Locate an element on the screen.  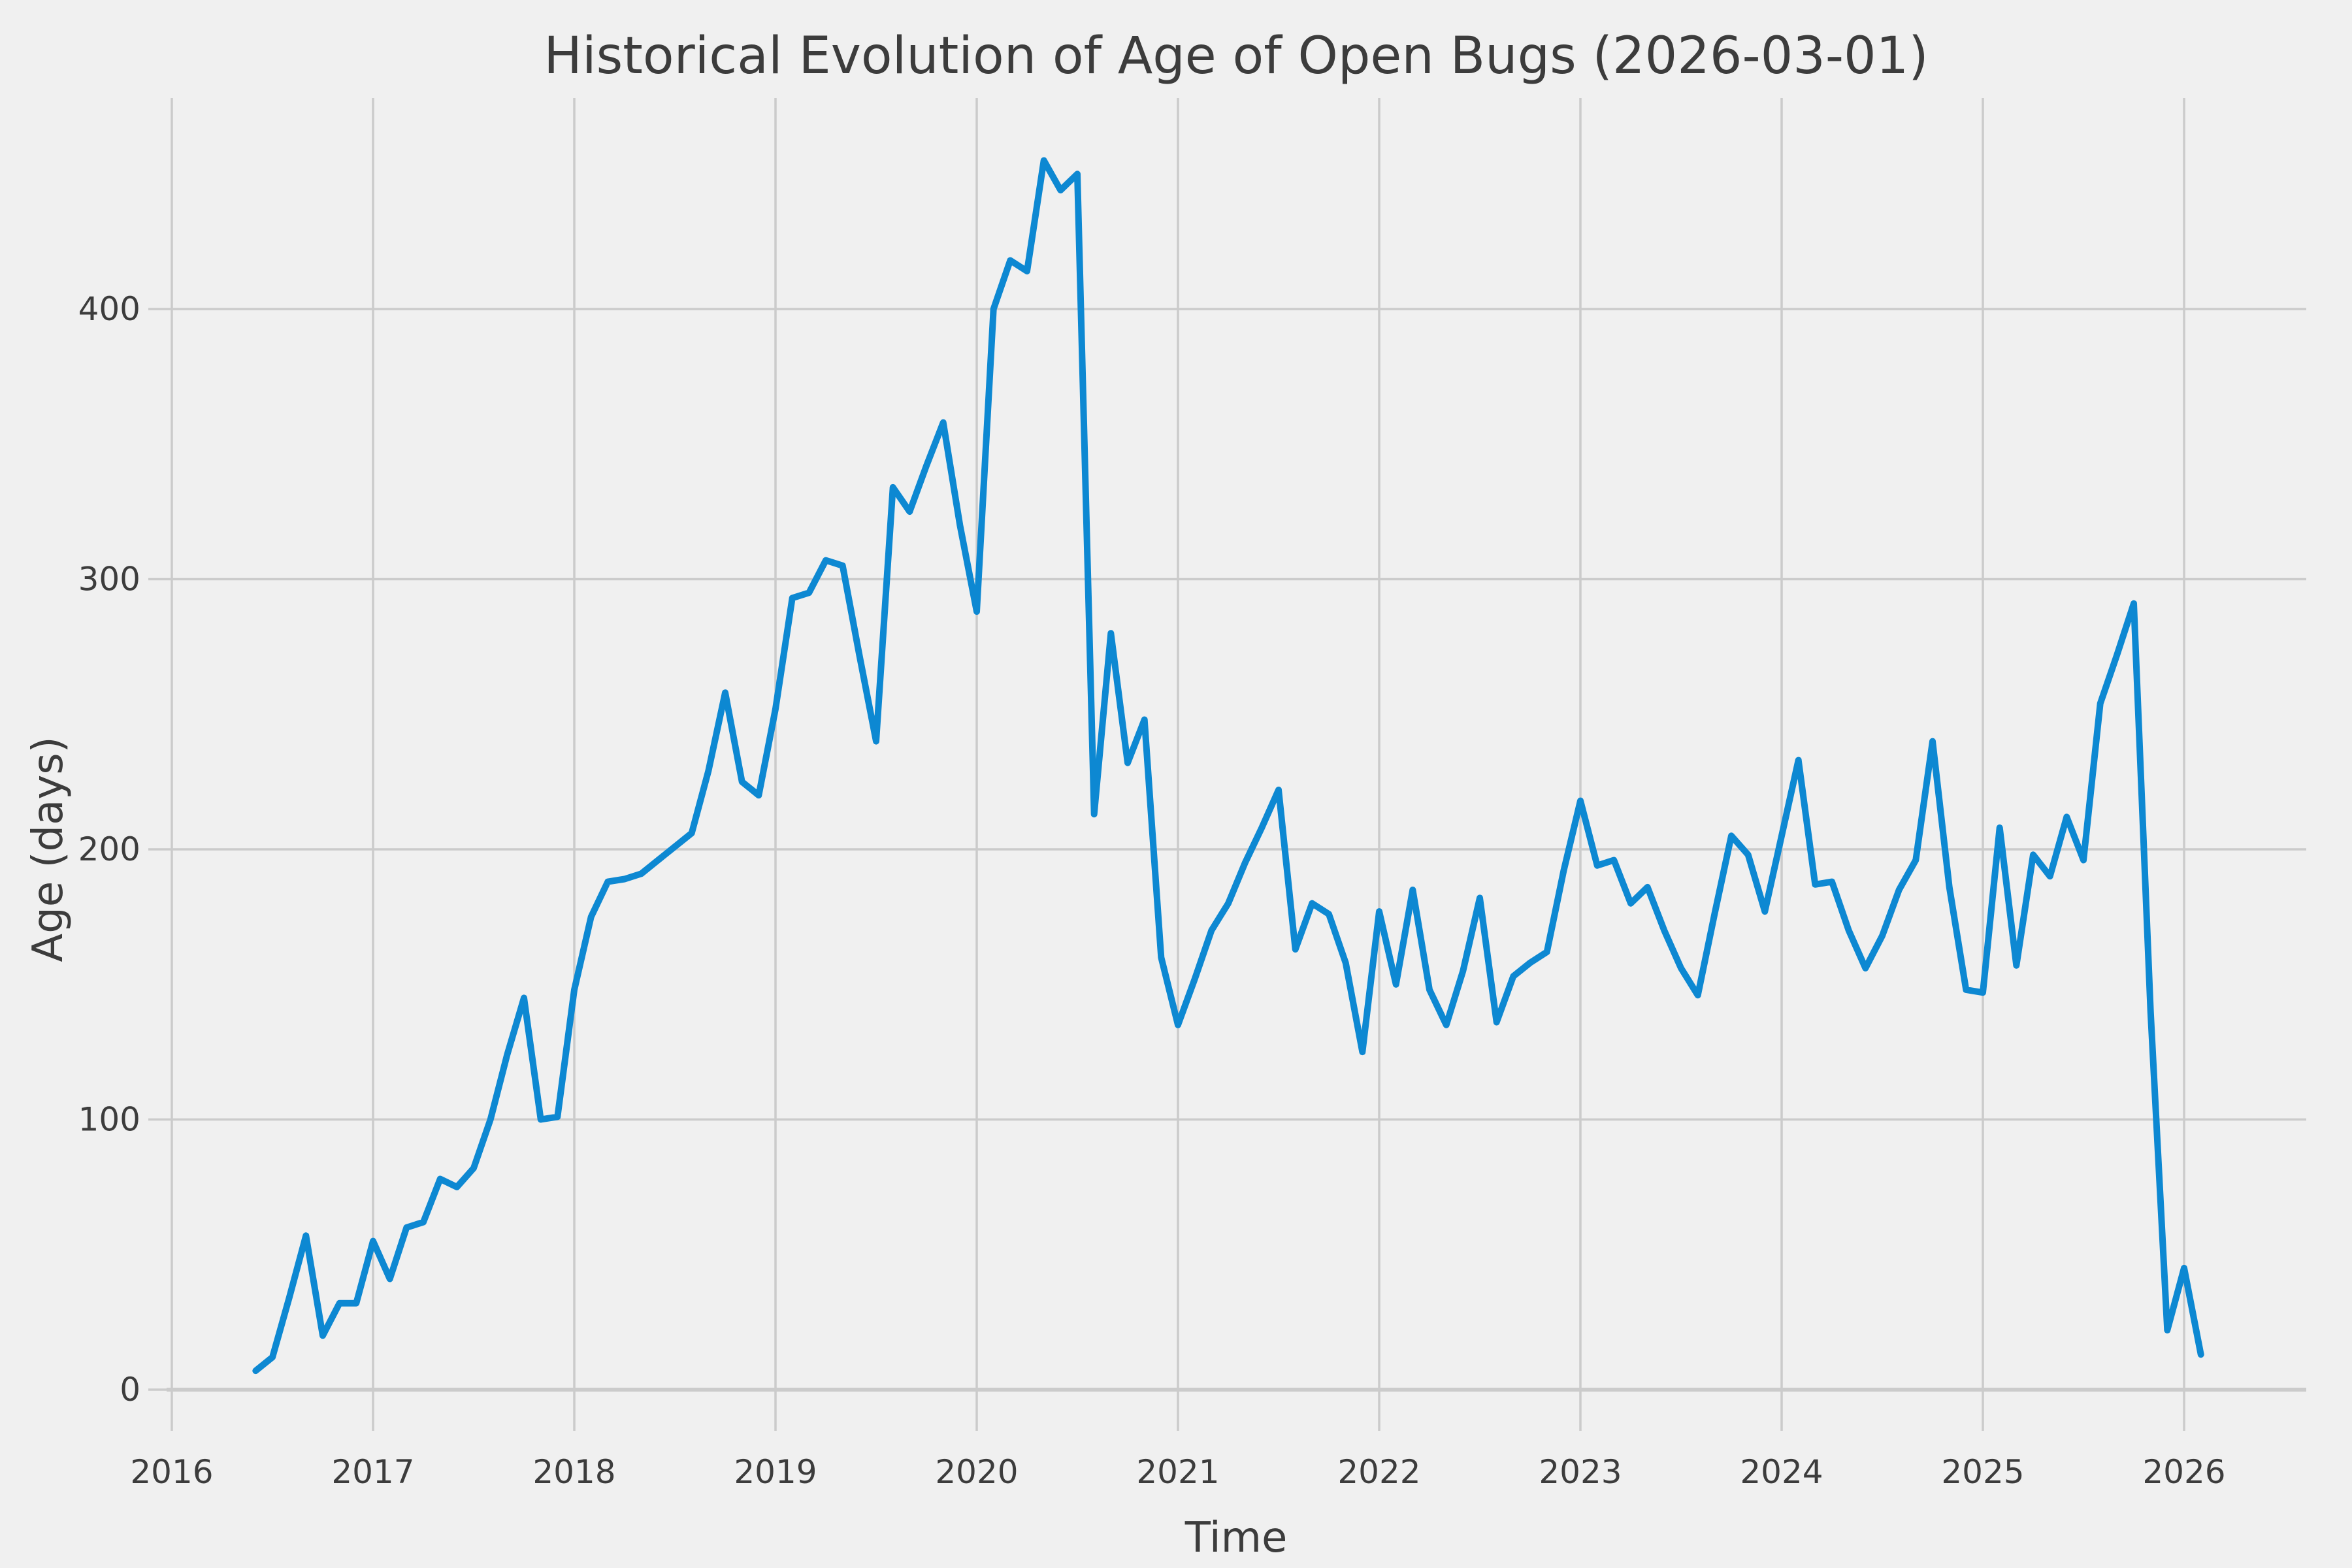
x-tick-label: 2021 is located at coordinates (1177, 1472).